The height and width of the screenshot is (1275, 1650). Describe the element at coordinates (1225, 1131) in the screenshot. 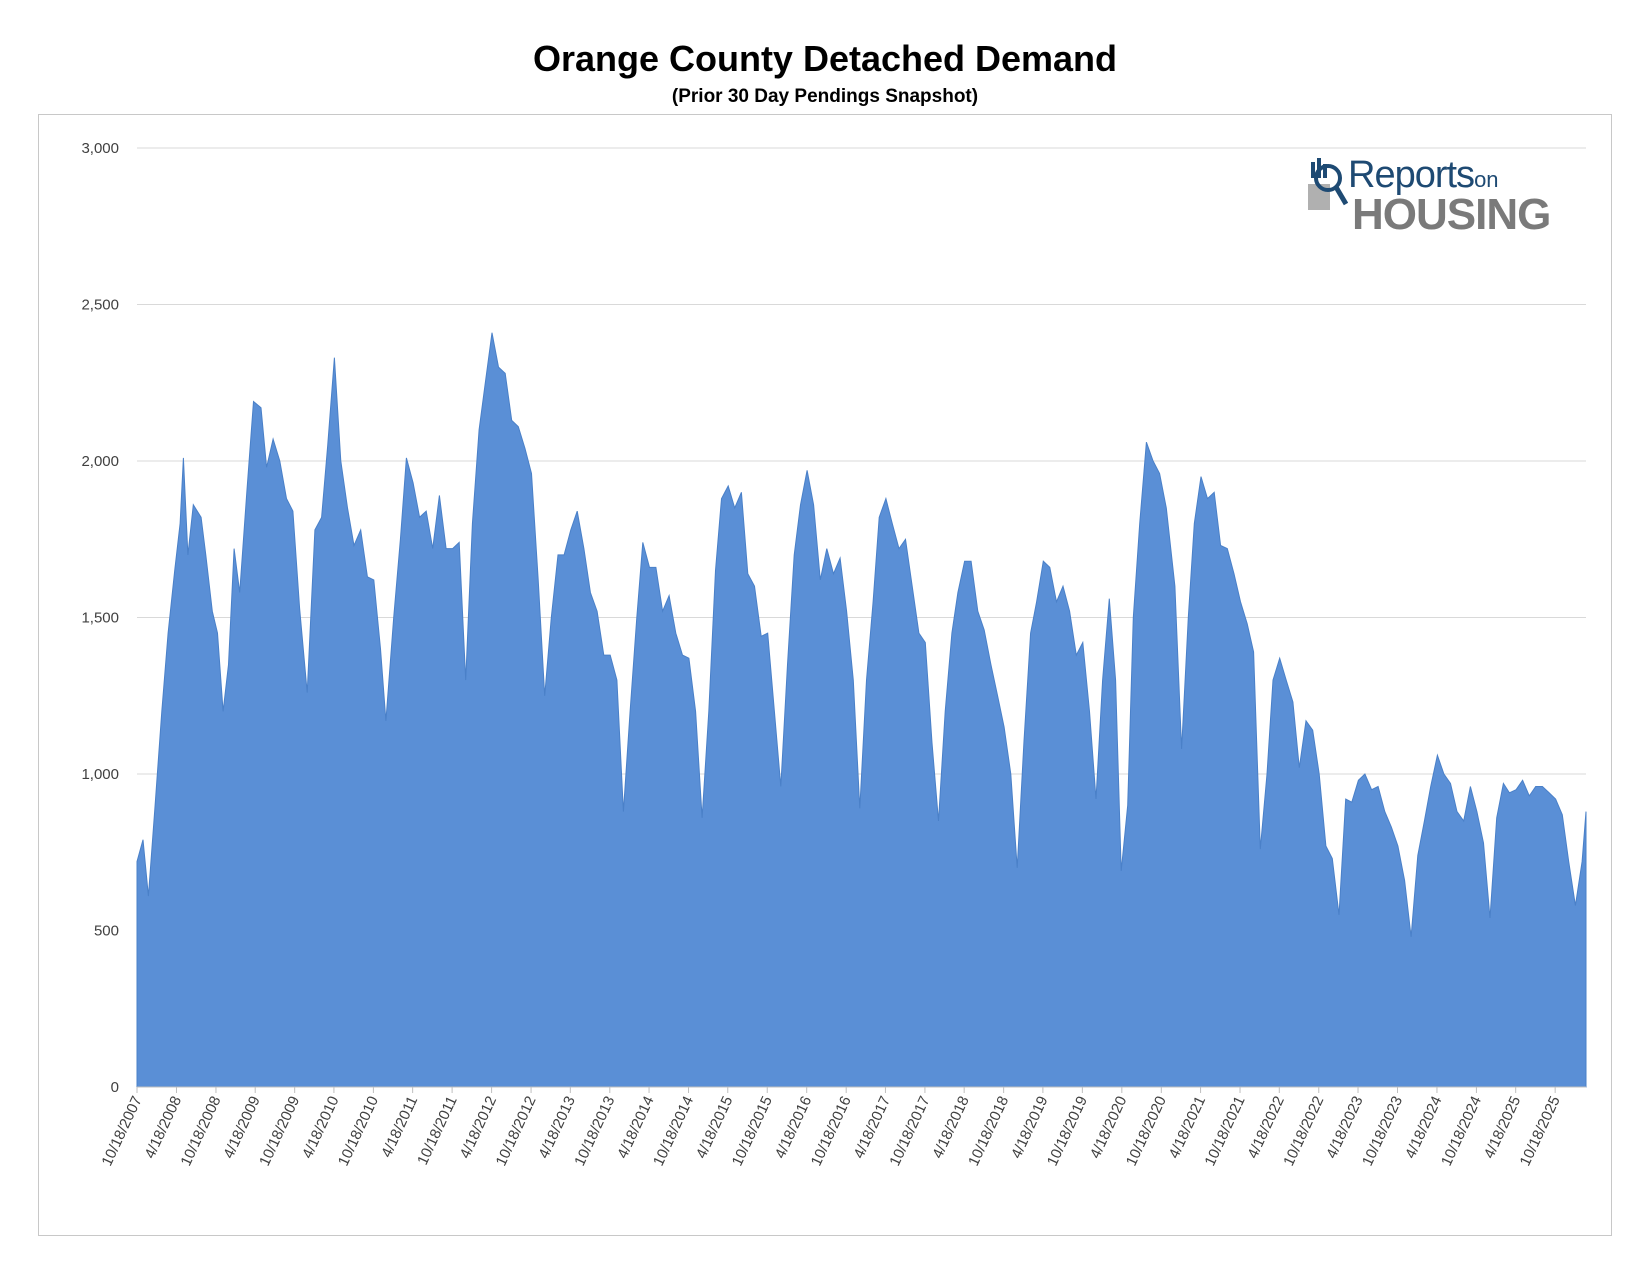

I see `x-tick-label: 10/18/2021` at that location.